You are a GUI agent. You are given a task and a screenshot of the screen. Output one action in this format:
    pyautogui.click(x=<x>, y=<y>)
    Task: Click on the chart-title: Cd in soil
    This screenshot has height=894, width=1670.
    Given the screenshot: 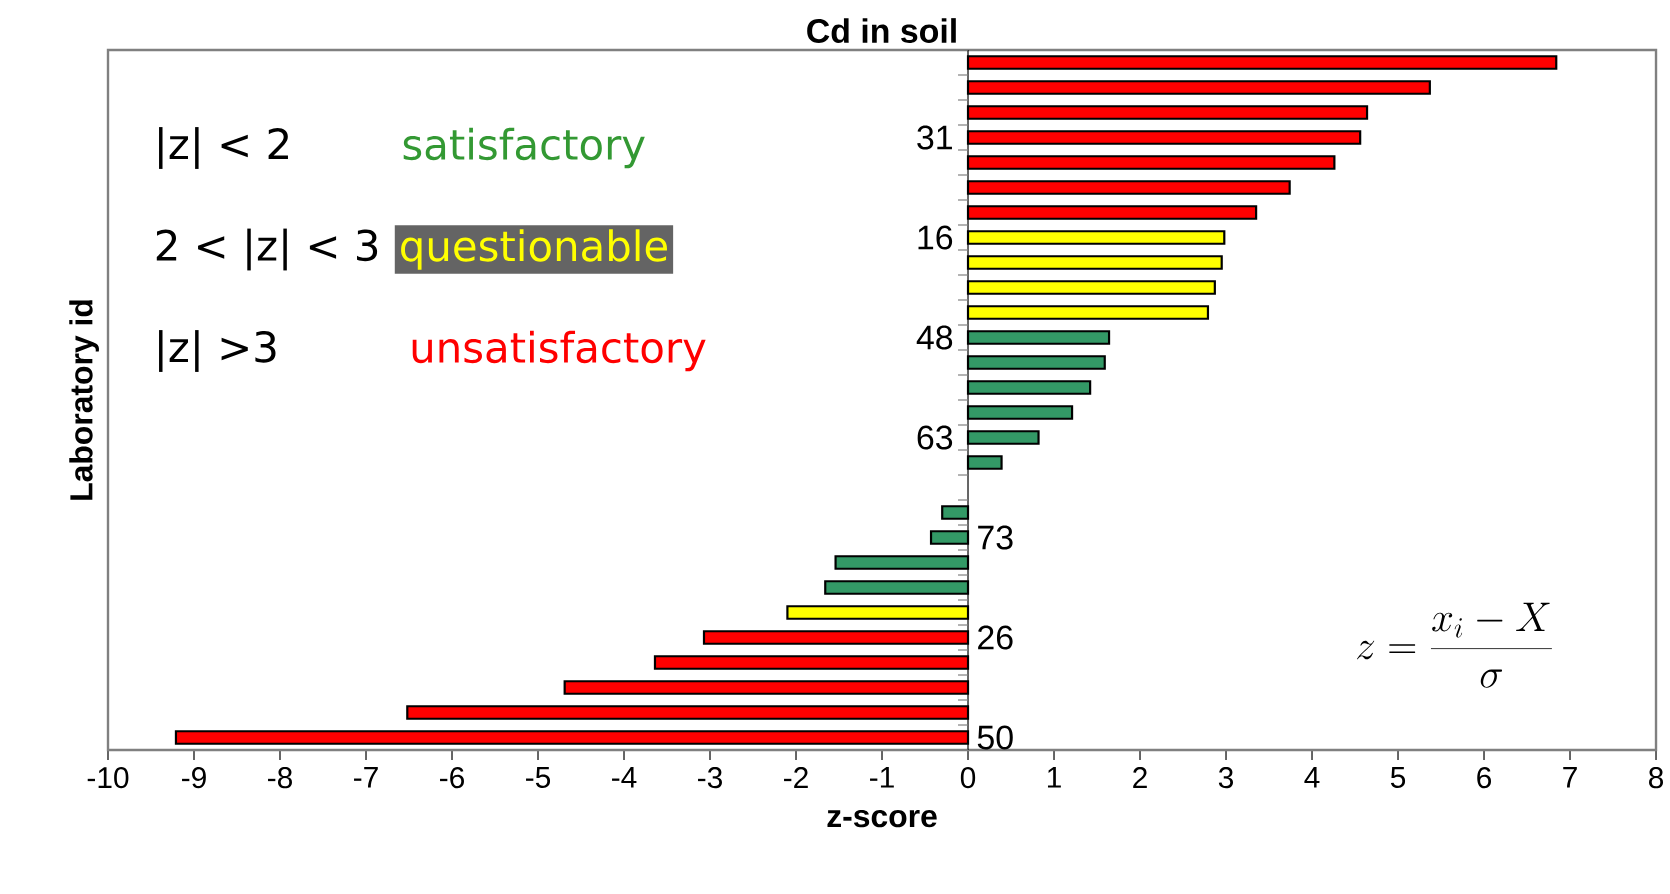 What is the action you would take?
    pyautogui.click(x=881, y=31)
    